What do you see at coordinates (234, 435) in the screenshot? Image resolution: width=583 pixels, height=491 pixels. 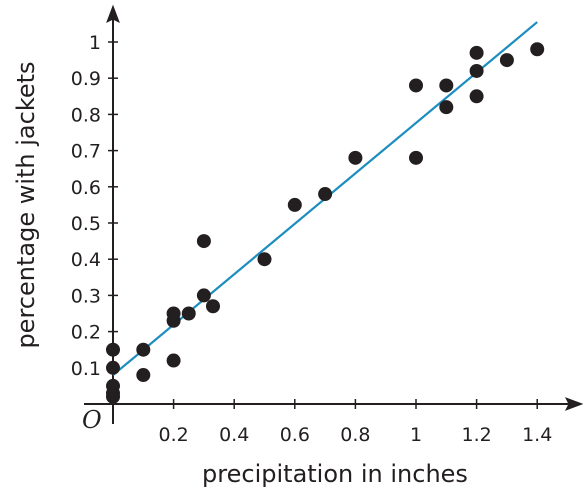 I see `x-tick-label: 0.4` at bounding box center [234, 435].